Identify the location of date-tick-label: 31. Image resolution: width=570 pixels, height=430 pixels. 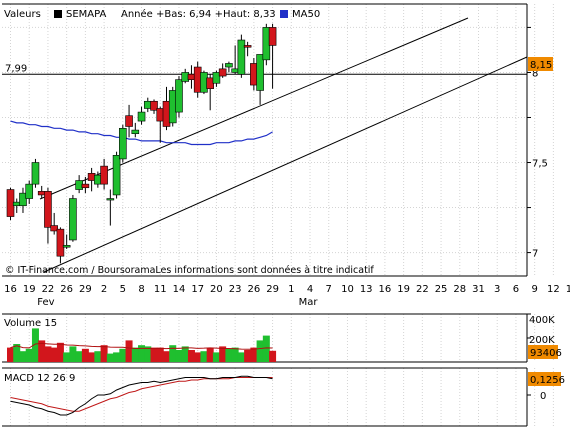
(478, 289).